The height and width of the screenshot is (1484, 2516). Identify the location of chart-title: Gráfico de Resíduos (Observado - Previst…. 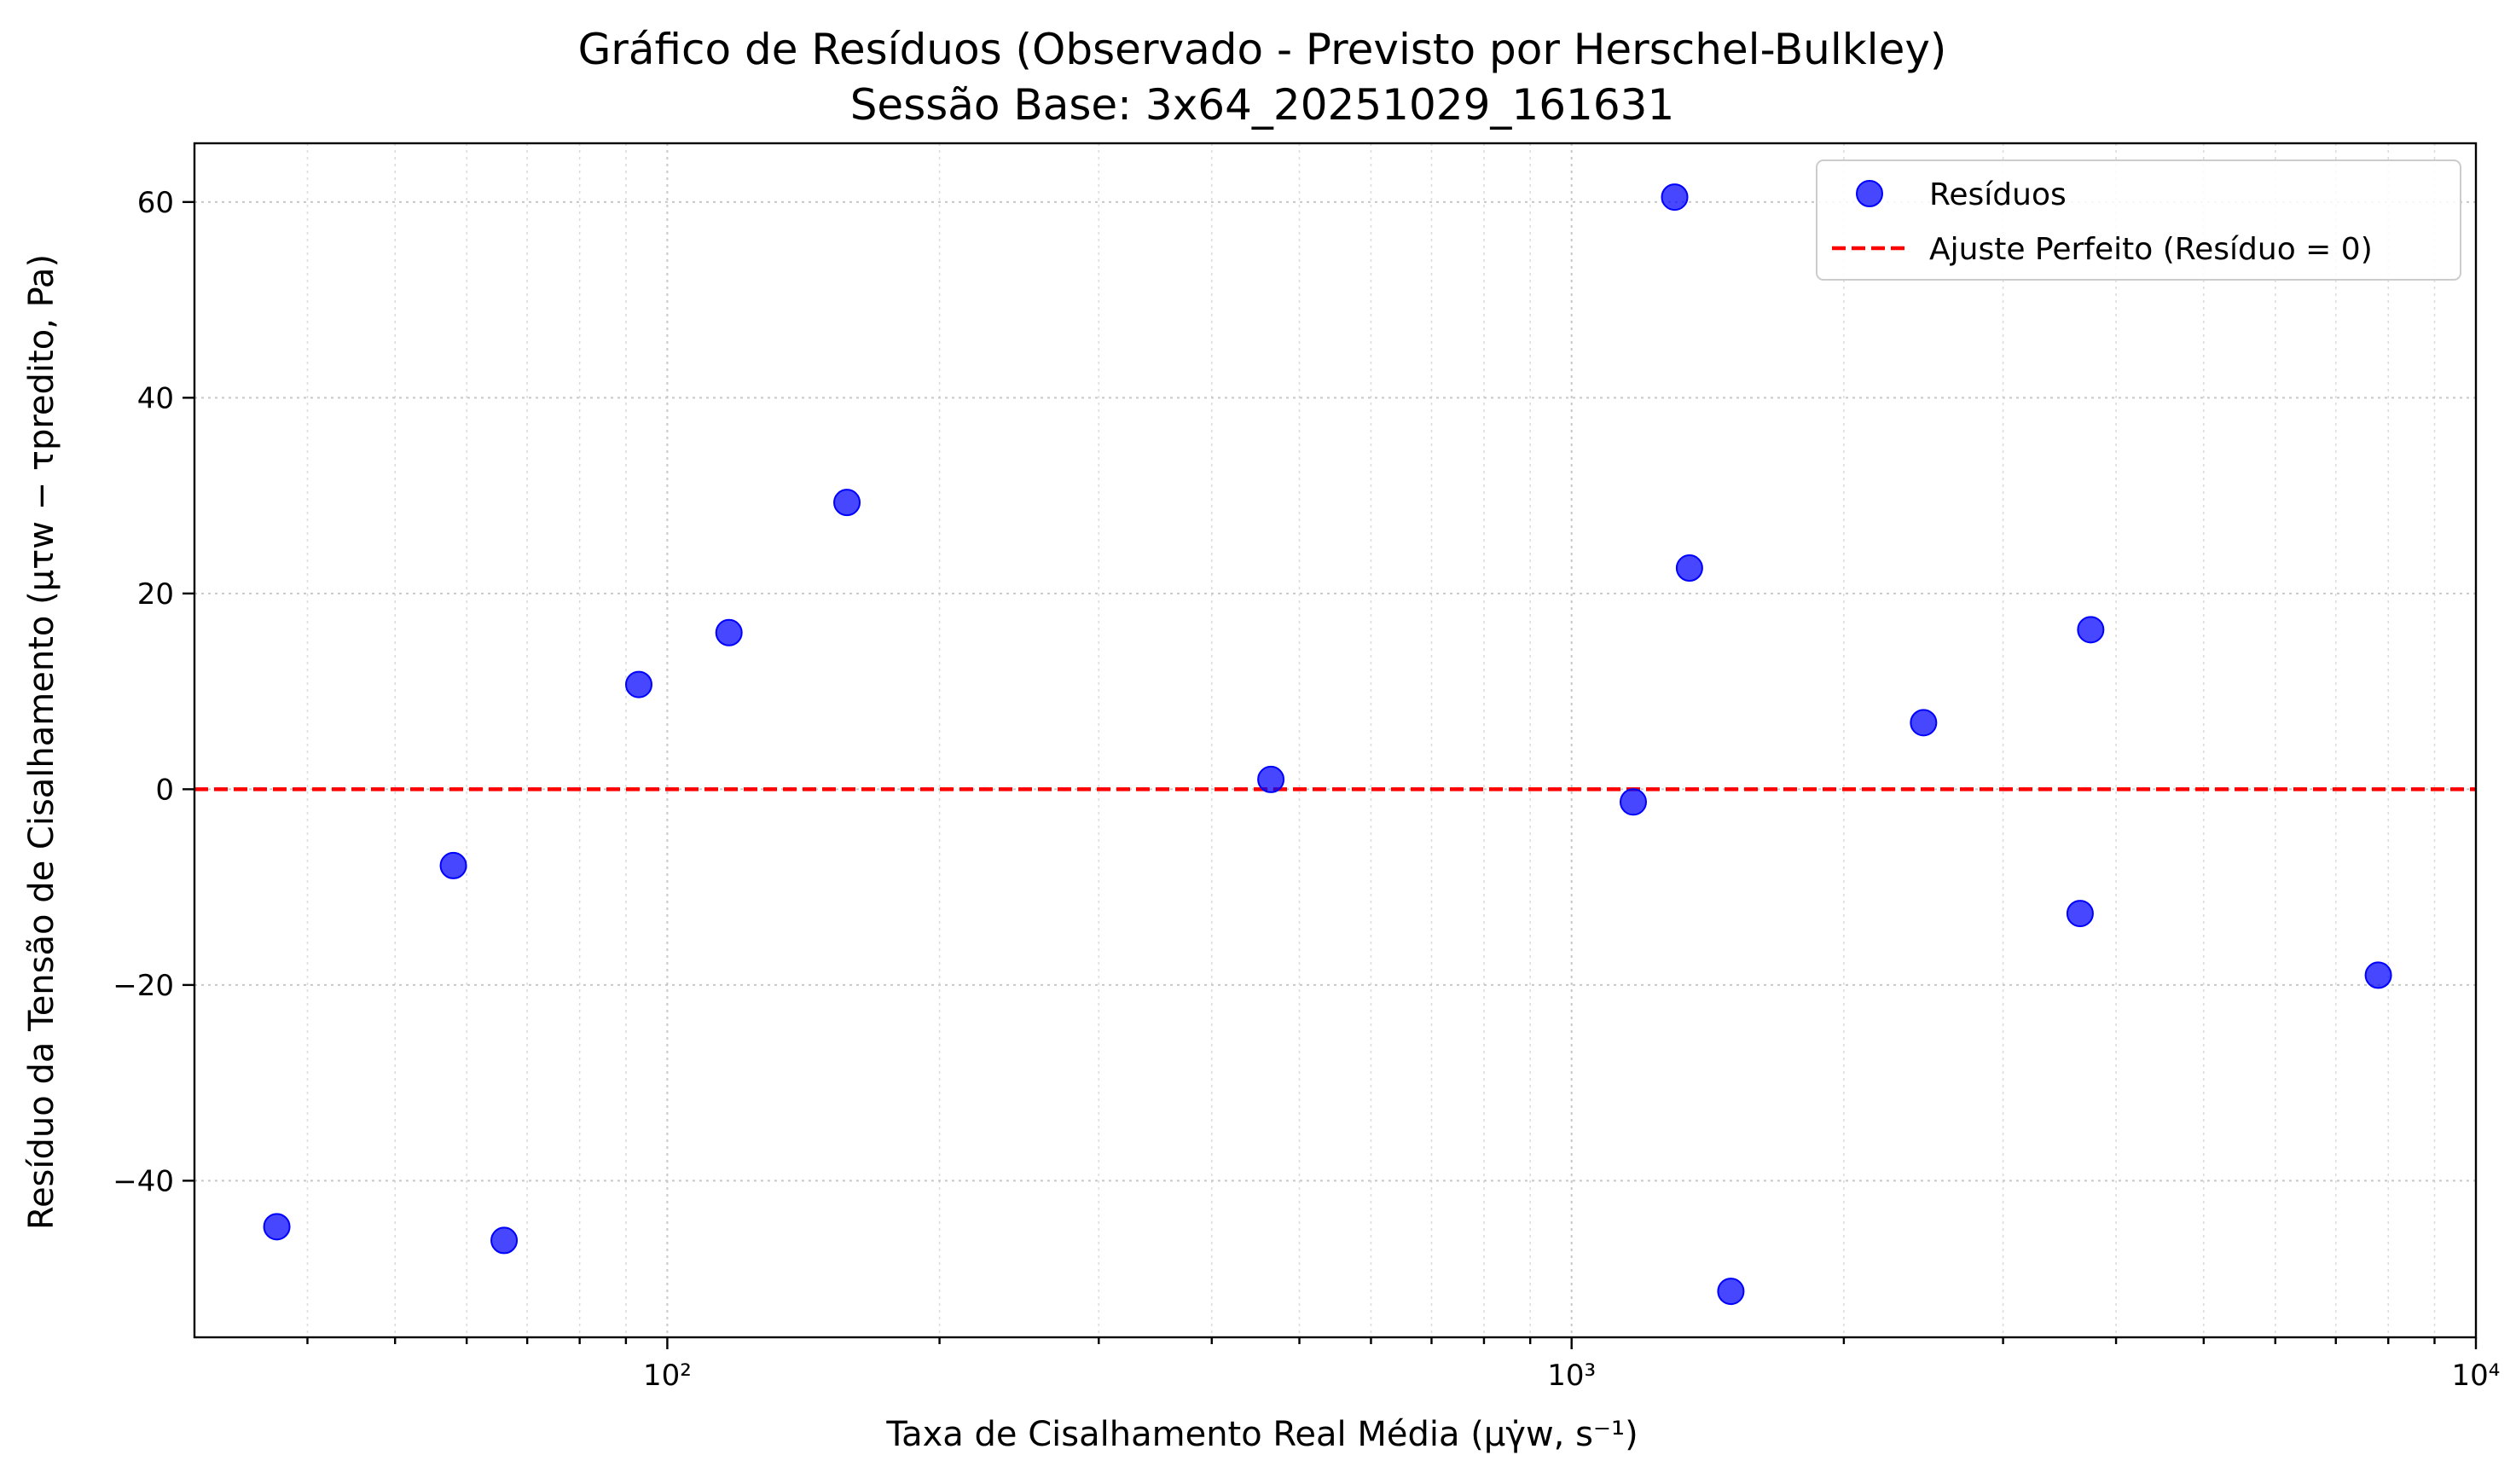
(1262, 49).